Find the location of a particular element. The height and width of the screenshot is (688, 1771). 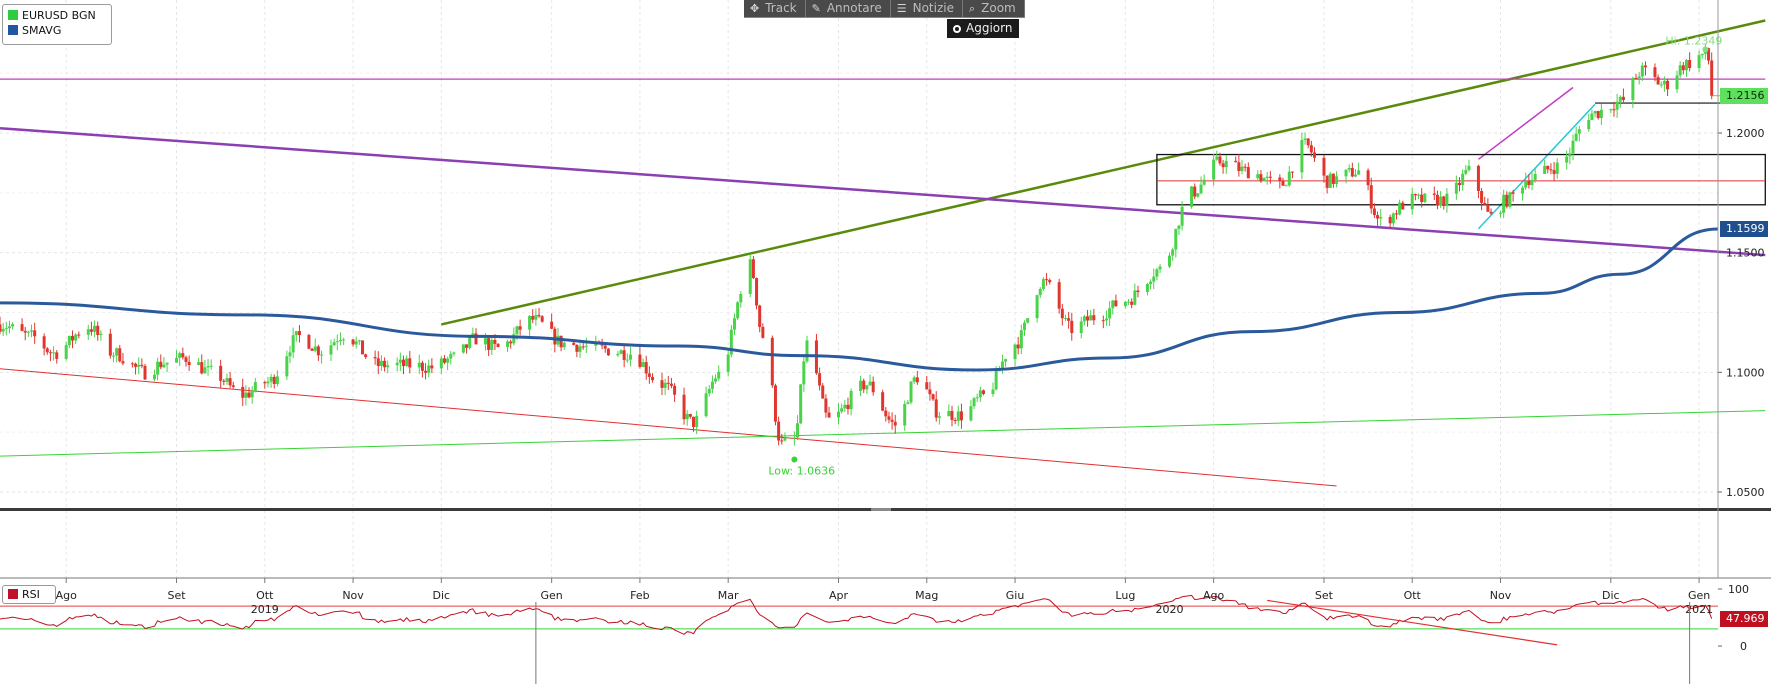

toolbar-zoom-button: ⌕ Zoom is located at coordinates (994, 8).